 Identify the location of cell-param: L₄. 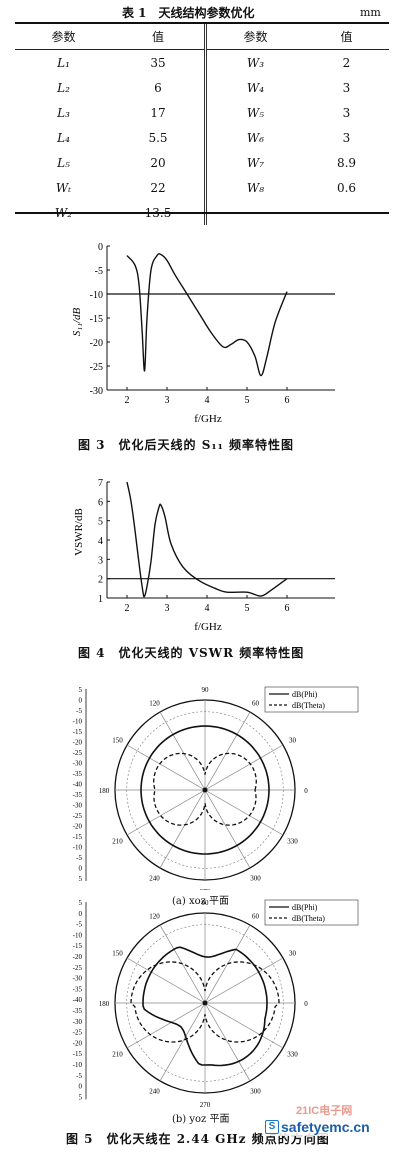
(63, 137).